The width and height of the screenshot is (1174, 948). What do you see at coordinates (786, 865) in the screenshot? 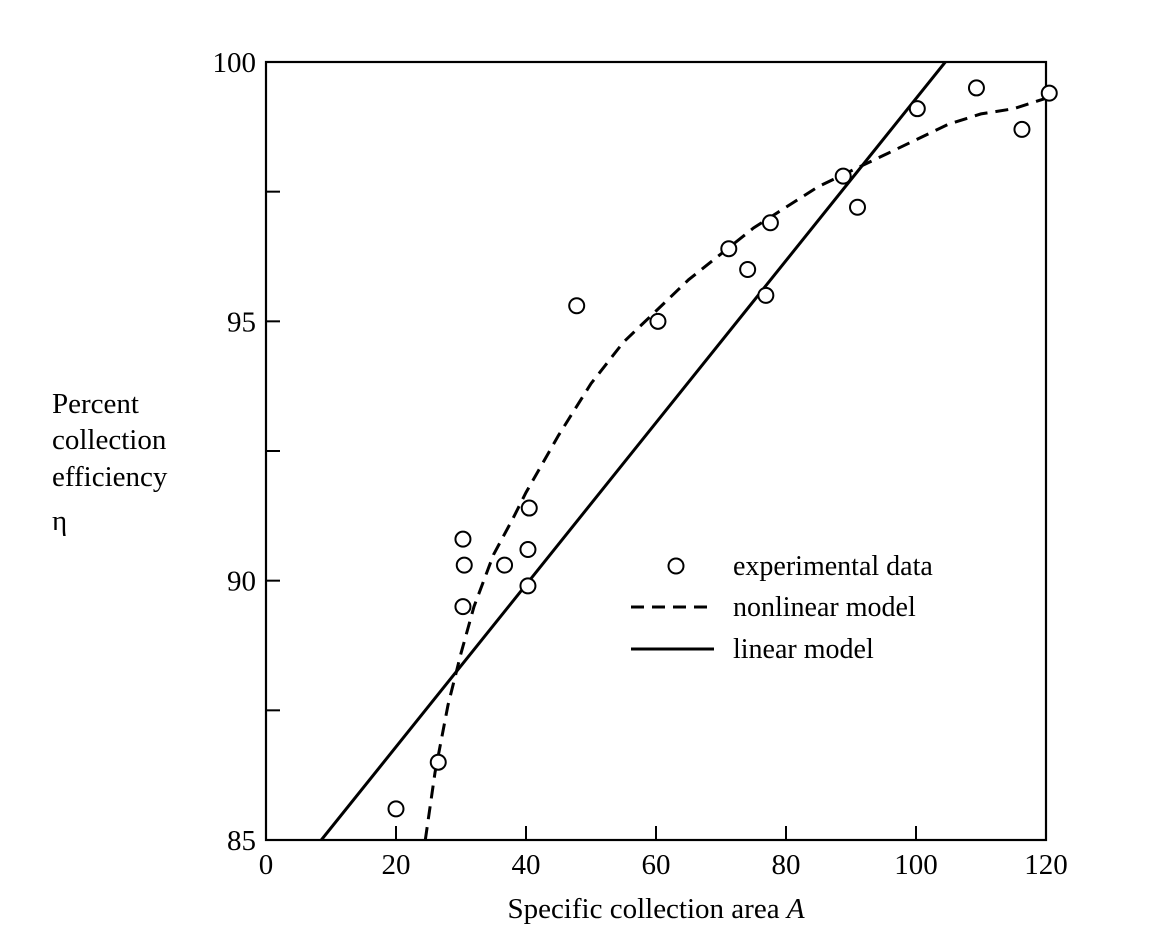
I see `x-tick-label: 80` at bounding box center [786, 865].